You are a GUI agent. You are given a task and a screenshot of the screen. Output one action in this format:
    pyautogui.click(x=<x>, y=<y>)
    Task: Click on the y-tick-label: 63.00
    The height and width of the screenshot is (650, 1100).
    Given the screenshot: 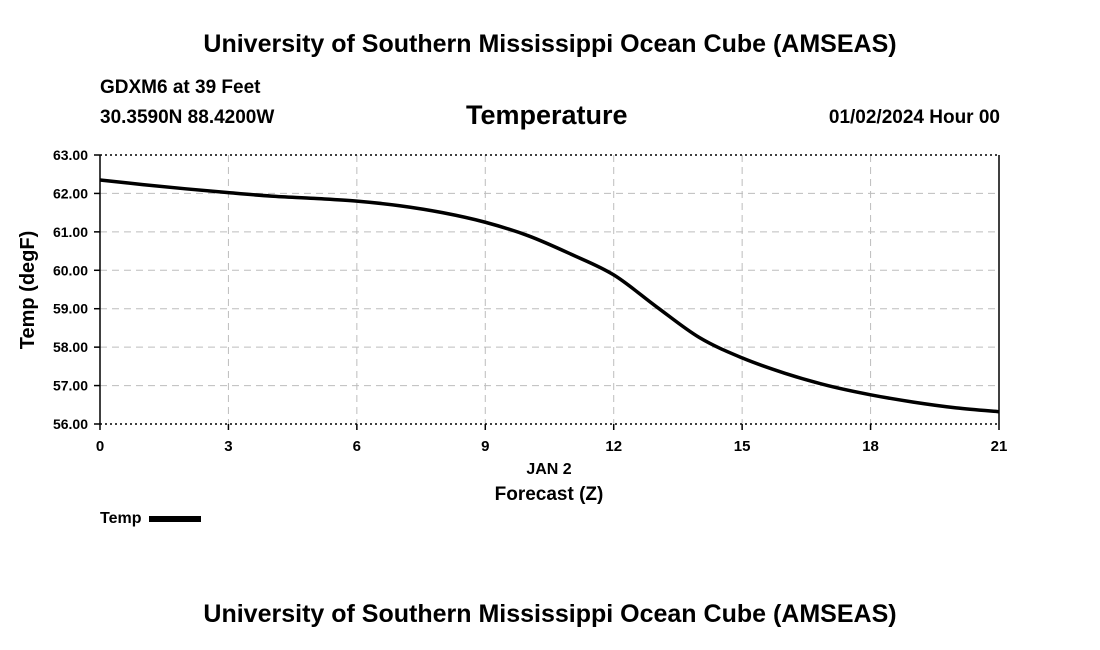 What is the action you would take?
    pyautogui.click(x=70, y=155)
    